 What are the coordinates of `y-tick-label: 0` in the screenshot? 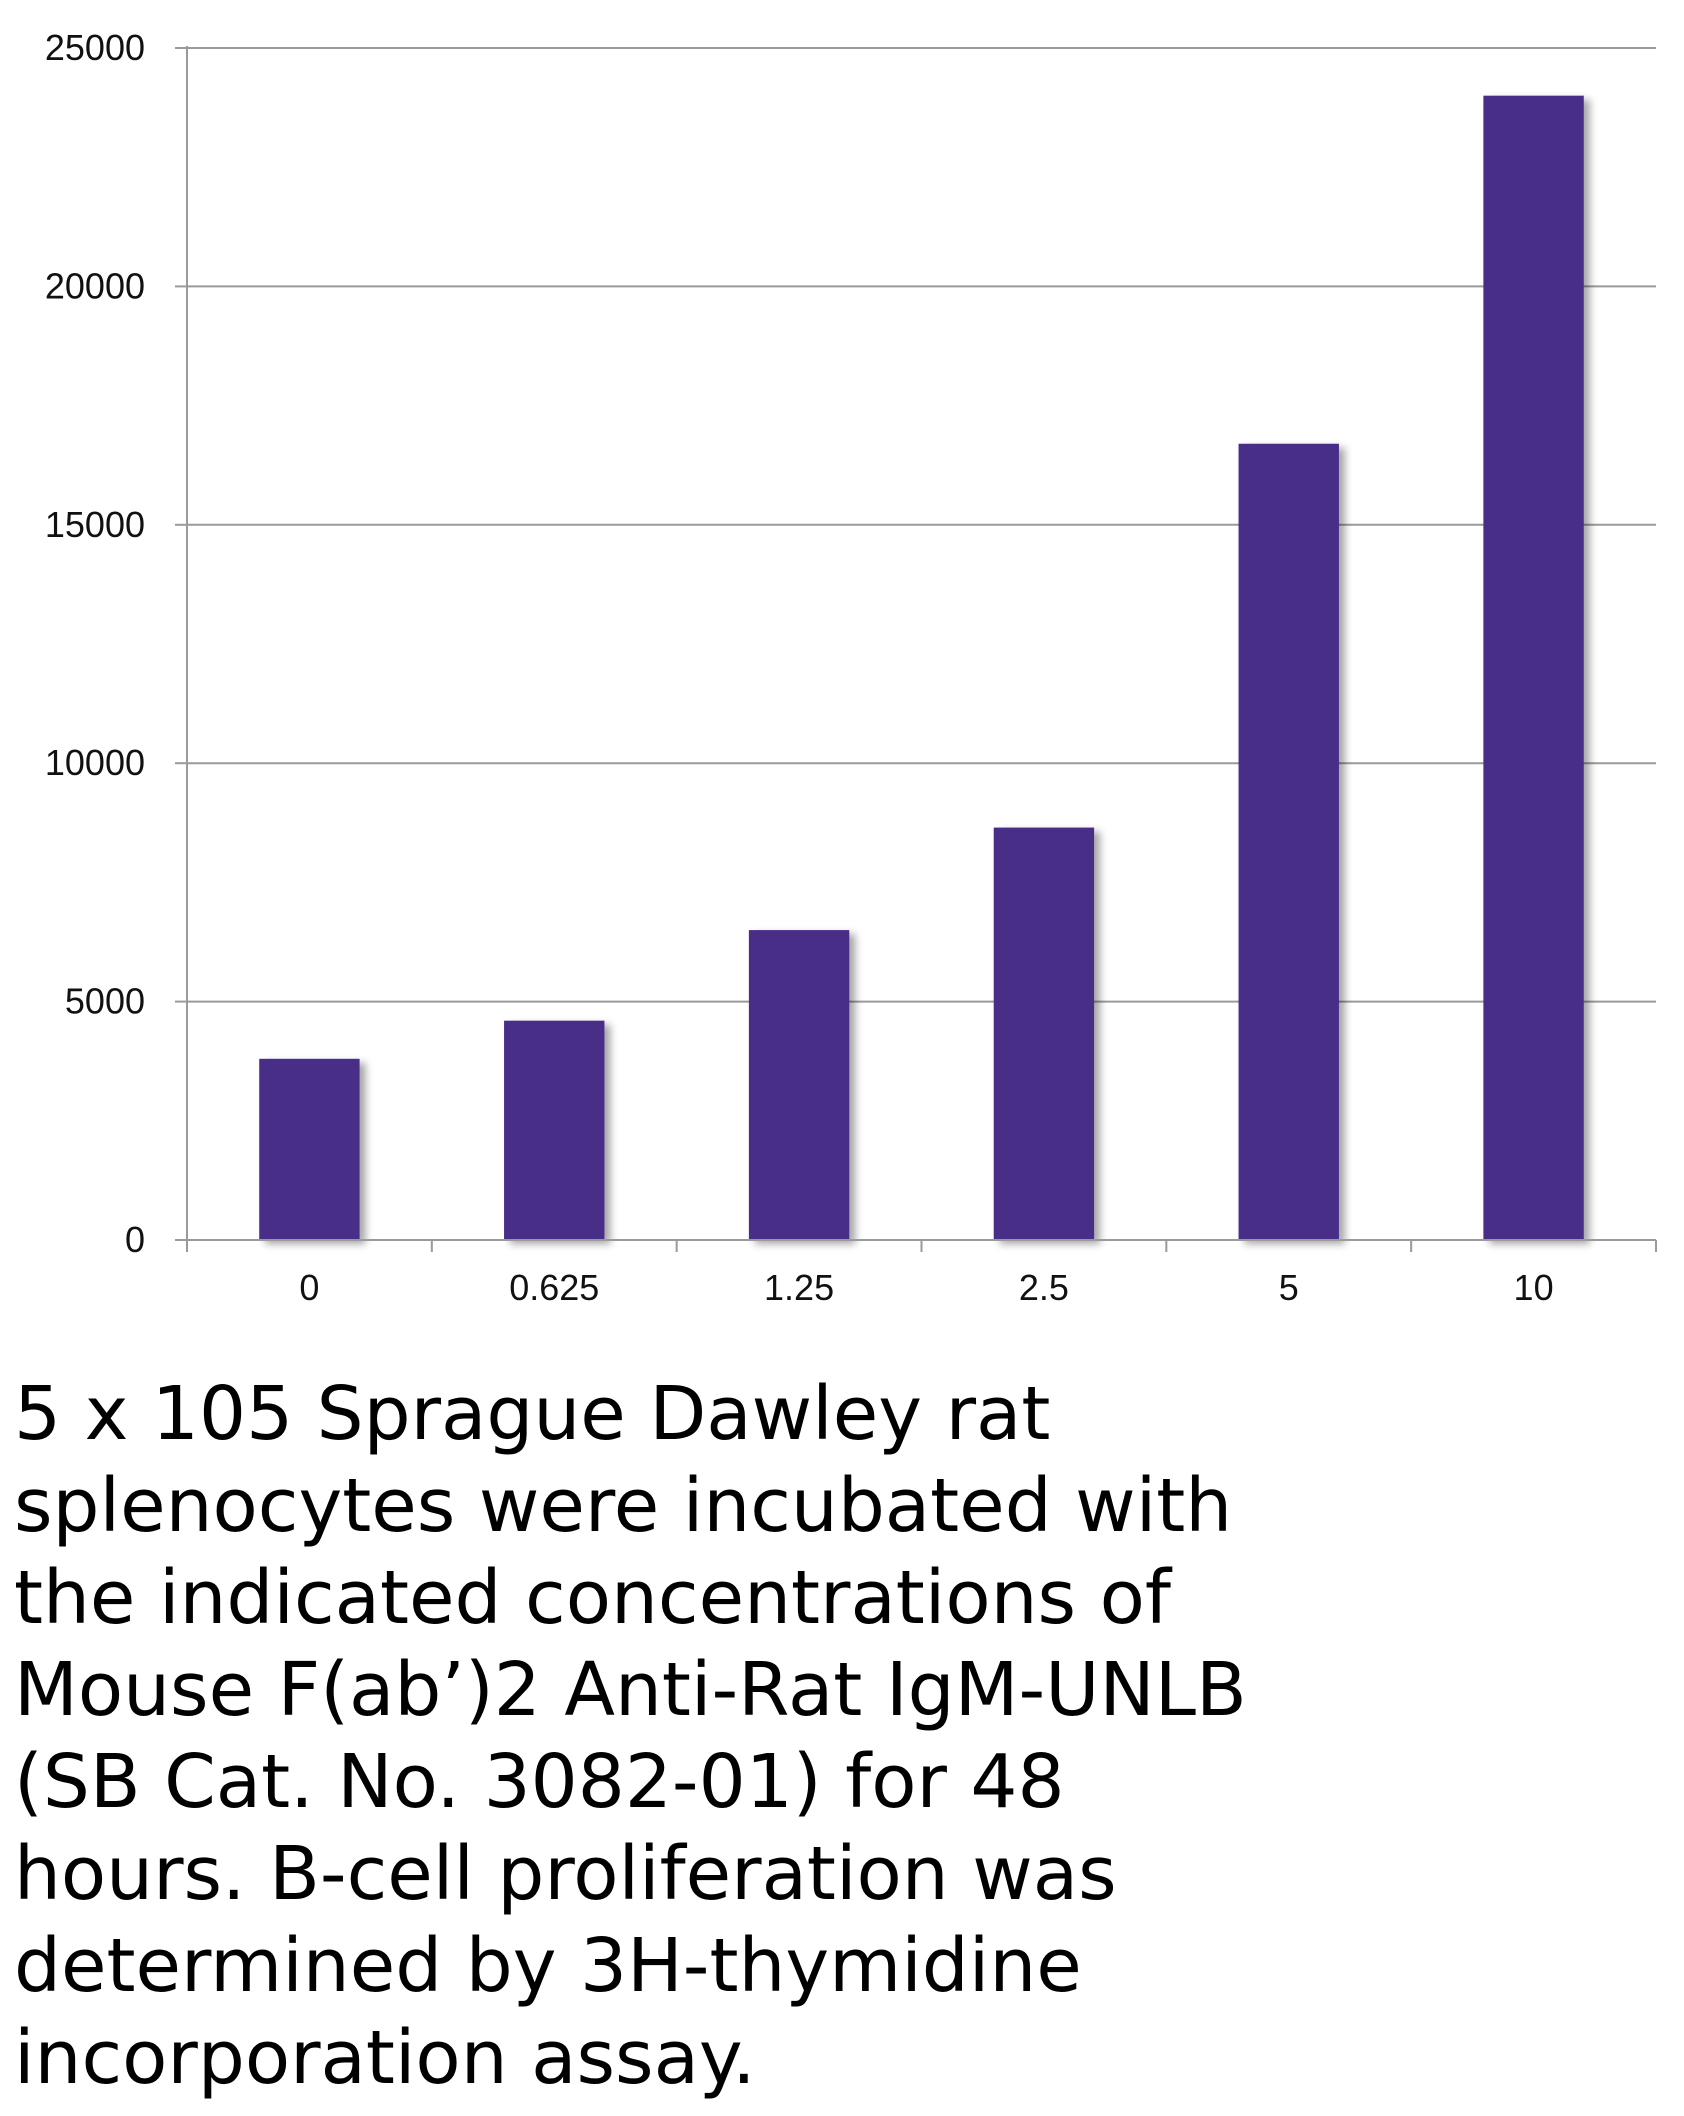 It's located at (135, 1239).